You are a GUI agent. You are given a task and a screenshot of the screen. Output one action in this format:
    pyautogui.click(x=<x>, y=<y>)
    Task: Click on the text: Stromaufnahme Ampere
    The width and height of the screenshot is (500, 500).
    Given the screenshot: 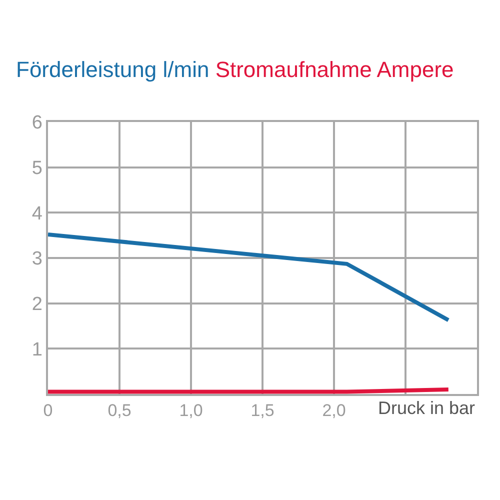 What is the action you would take?
    pyautogui.click(x=334, y=69)
    